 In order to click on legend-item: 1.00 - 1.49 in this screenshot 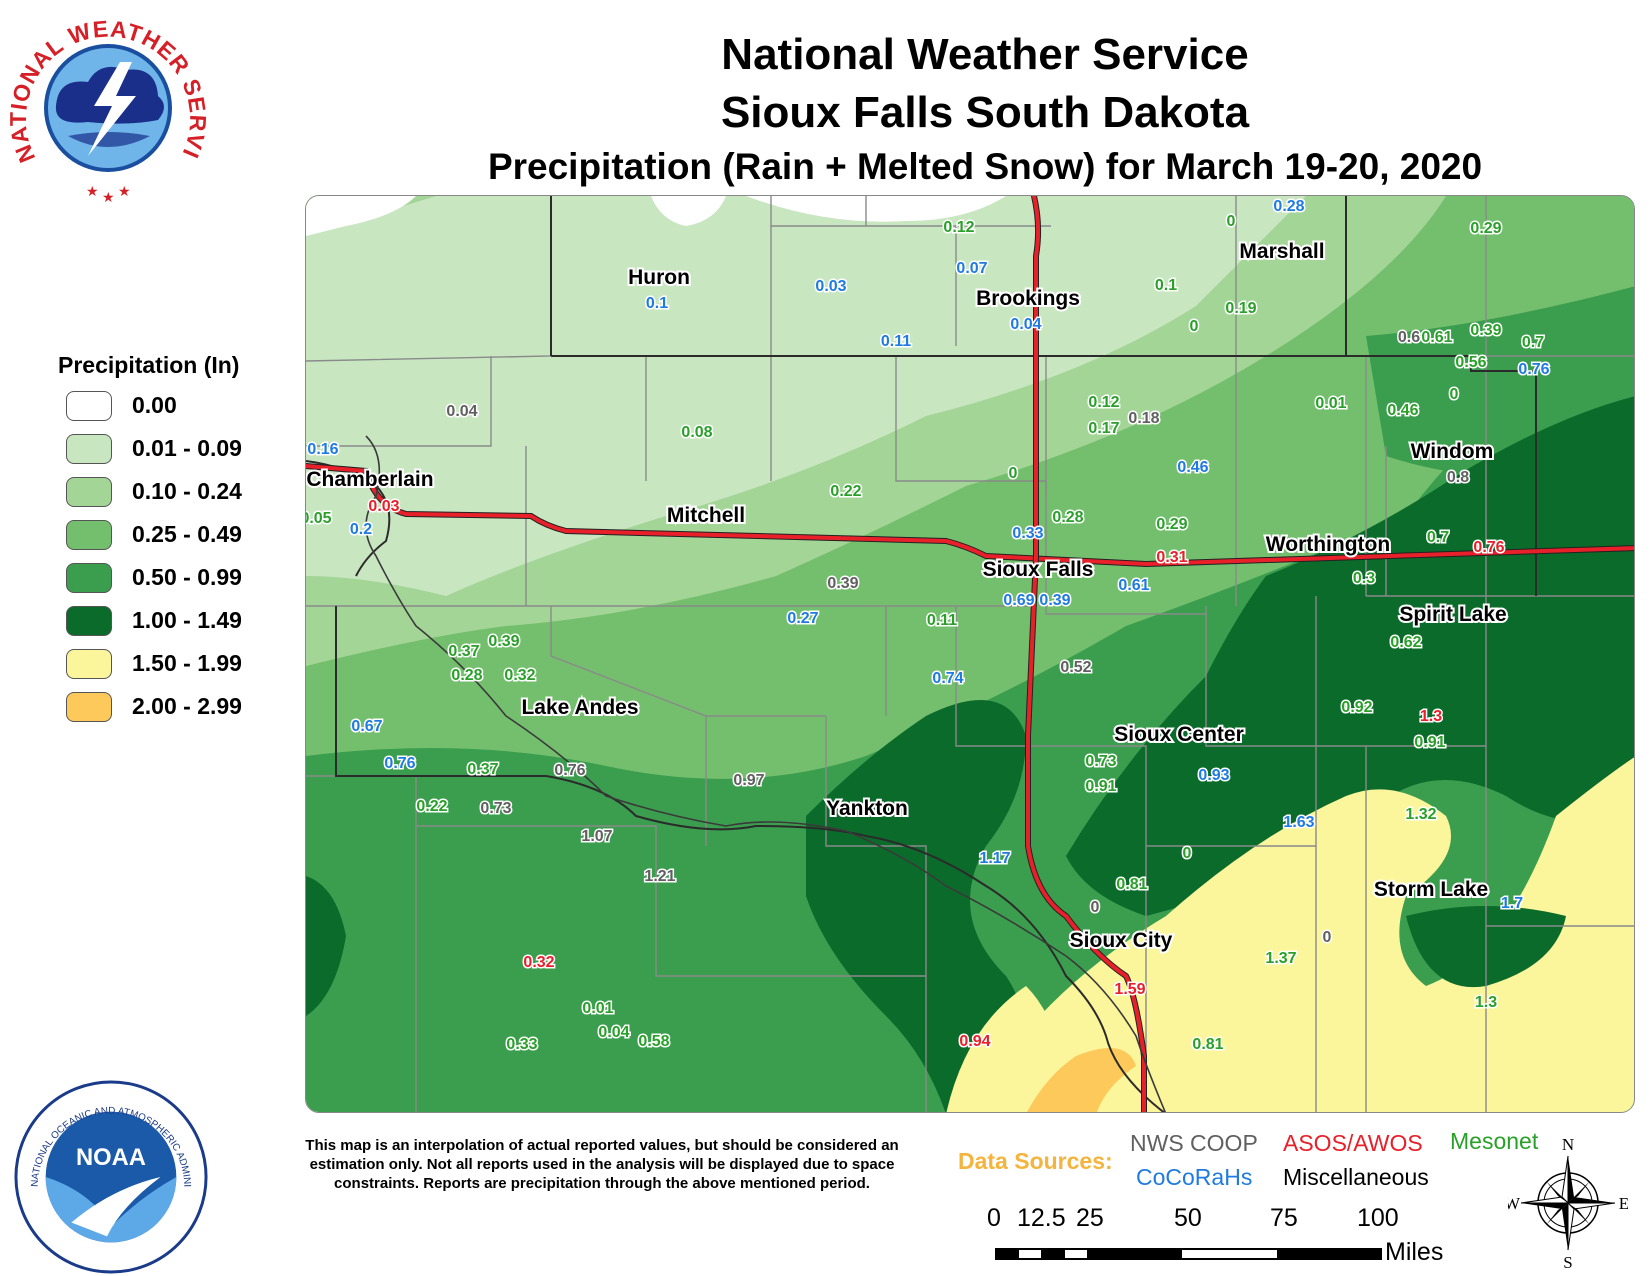, I will do `click(168, 625)`.